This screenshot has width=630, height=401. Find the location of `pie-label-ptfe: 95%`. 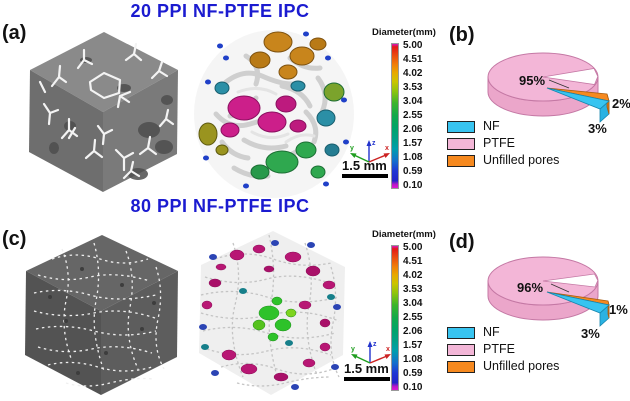

pie-label-ptfe: 95% is located at coordinates (532, 80).